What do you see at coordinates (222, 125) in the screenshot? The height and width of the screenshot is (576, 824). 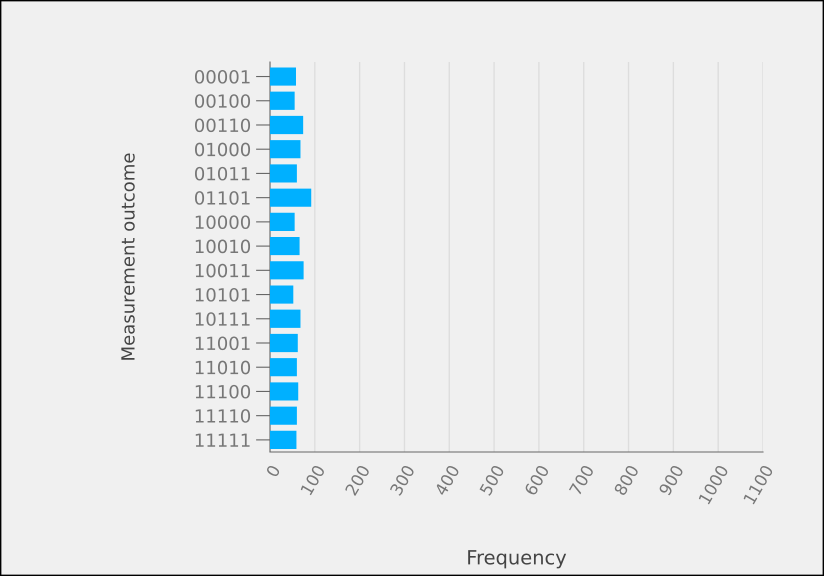 I see `y-tick-label: 00110` at bounding box center [222, 125].